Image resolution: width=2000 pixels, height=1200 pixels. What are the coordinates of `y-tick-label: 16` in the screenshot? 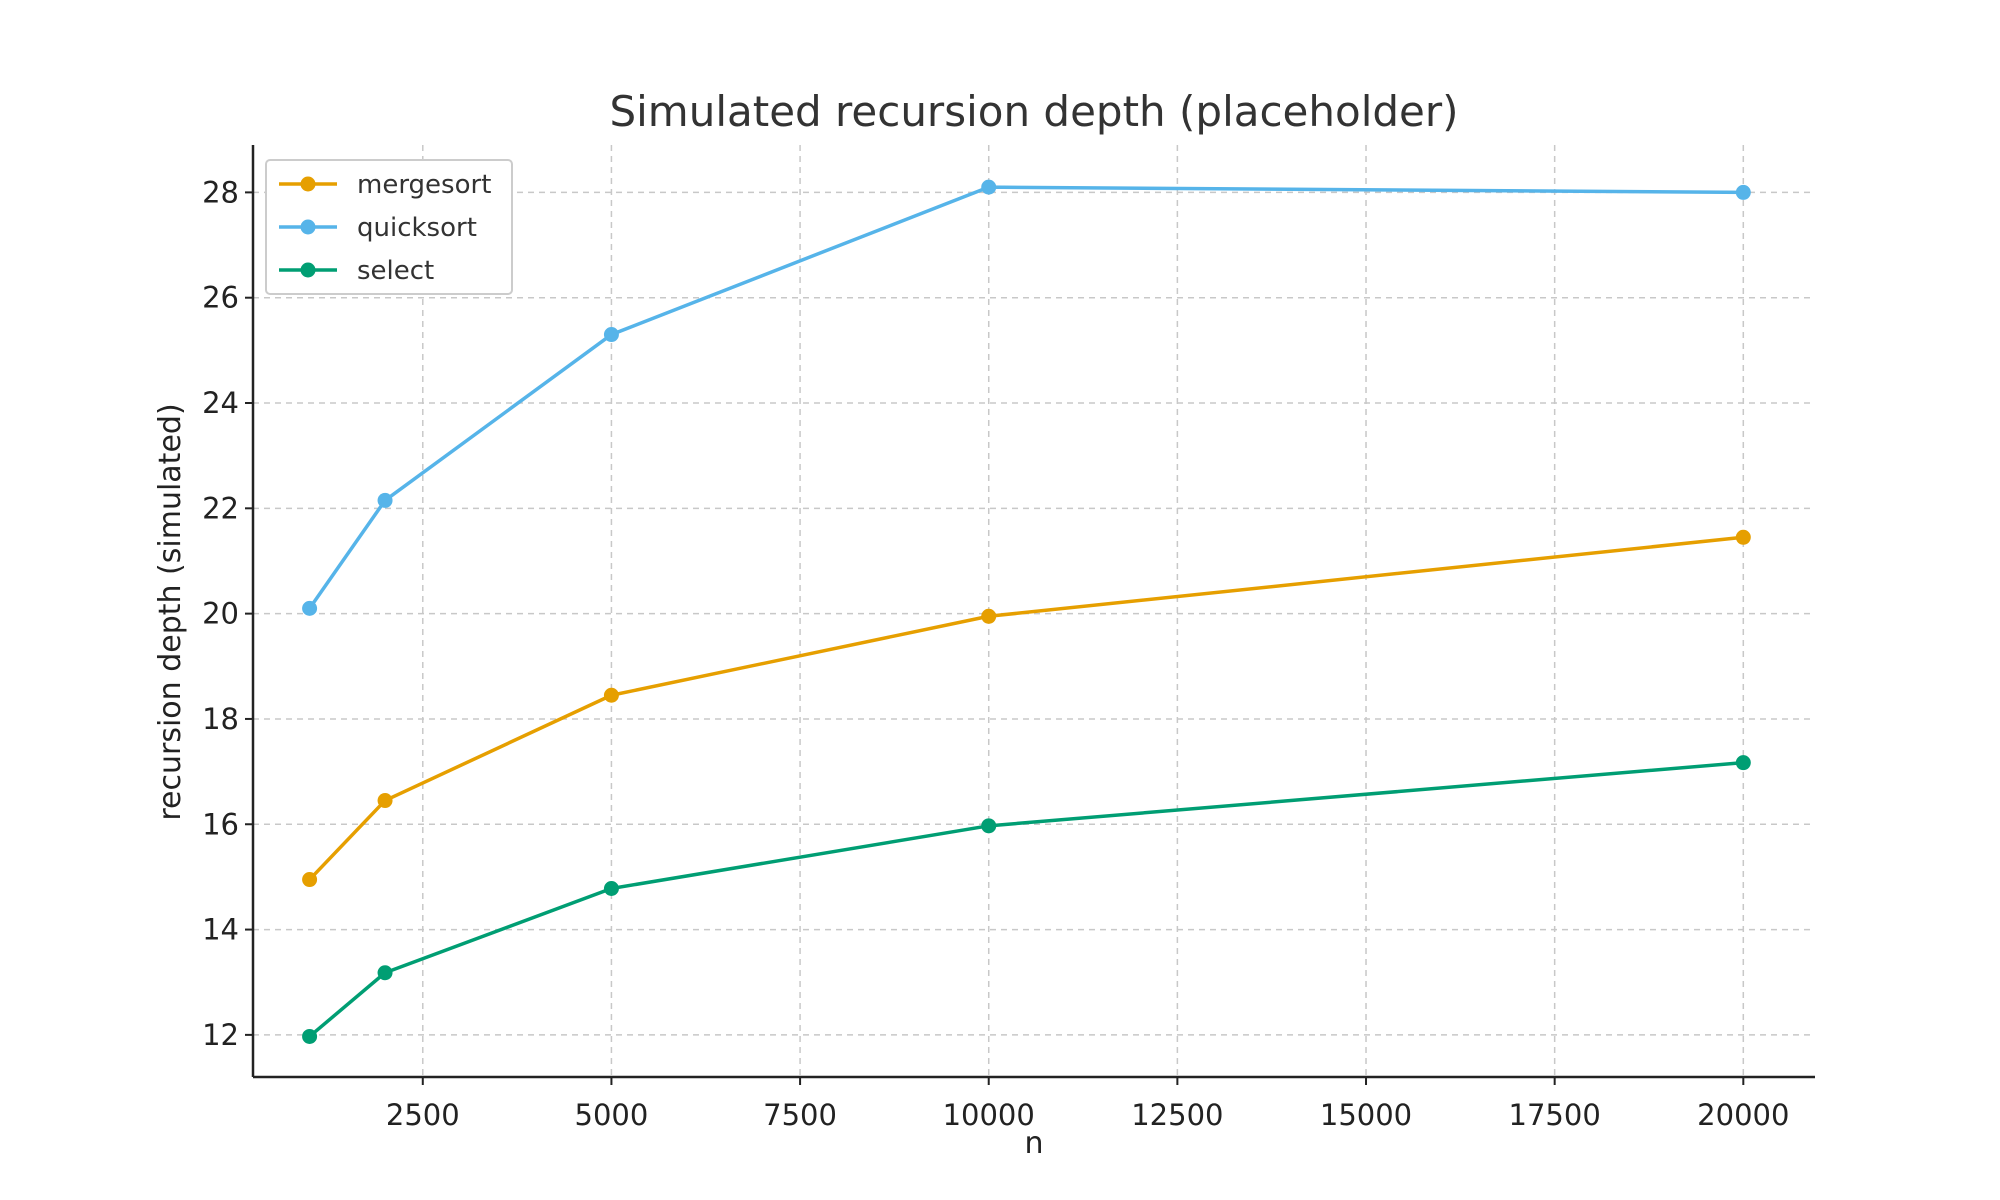 It's located at (220, 824).